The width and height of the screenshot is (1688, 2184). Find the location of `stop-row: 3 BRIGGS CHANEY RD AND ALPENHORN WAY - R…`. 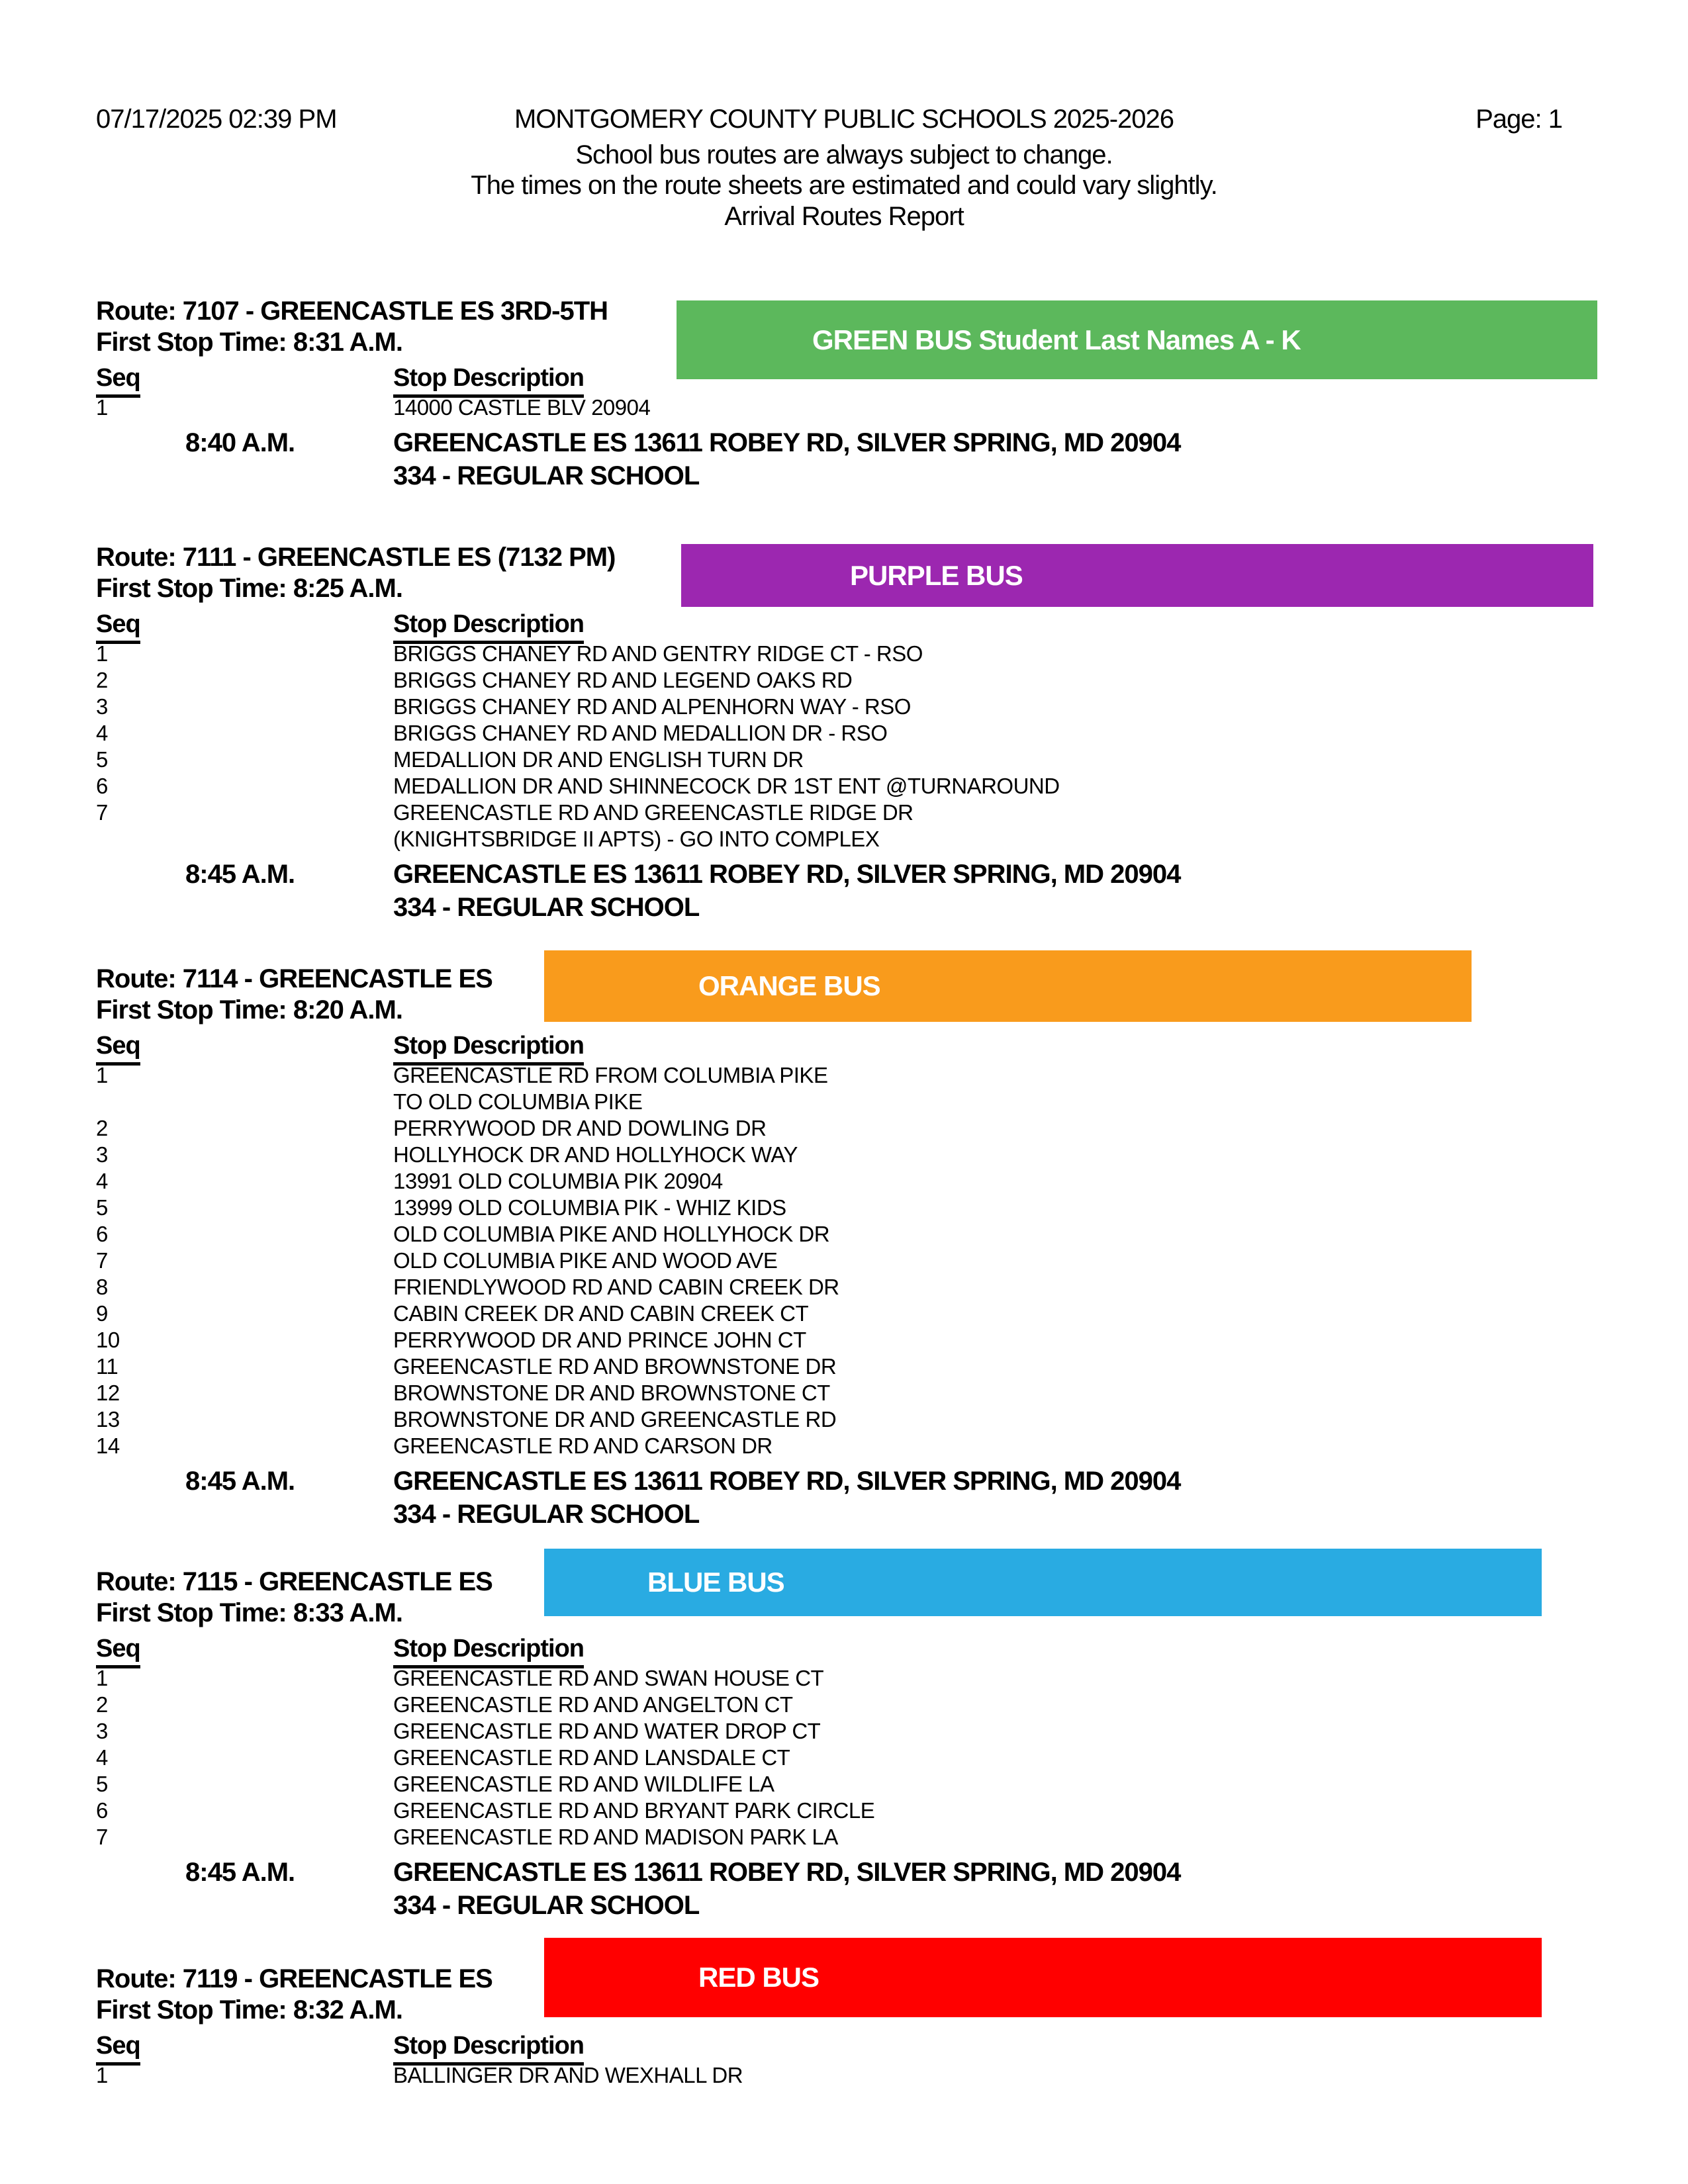

stop-row: 3 BRIGGS CHANEY RD AND ALPENHORN WAY - R… is located at coordinates (844, 707).